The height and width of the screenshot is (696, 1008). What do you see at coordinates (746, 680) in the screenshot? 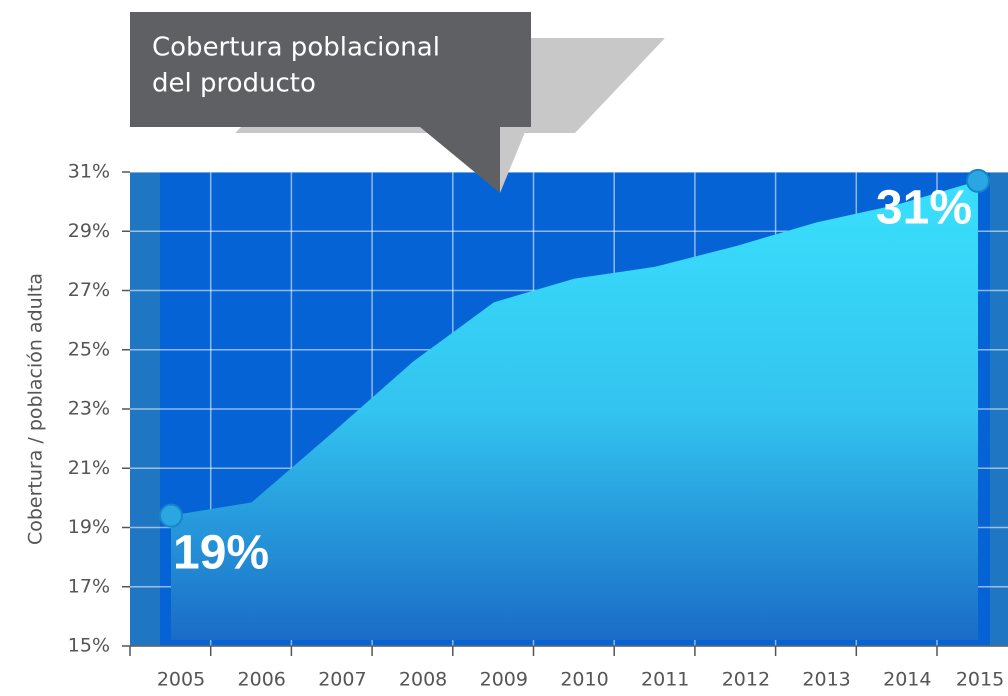
I see `x-tick-label: 2012` at bounding box center [746, 680].